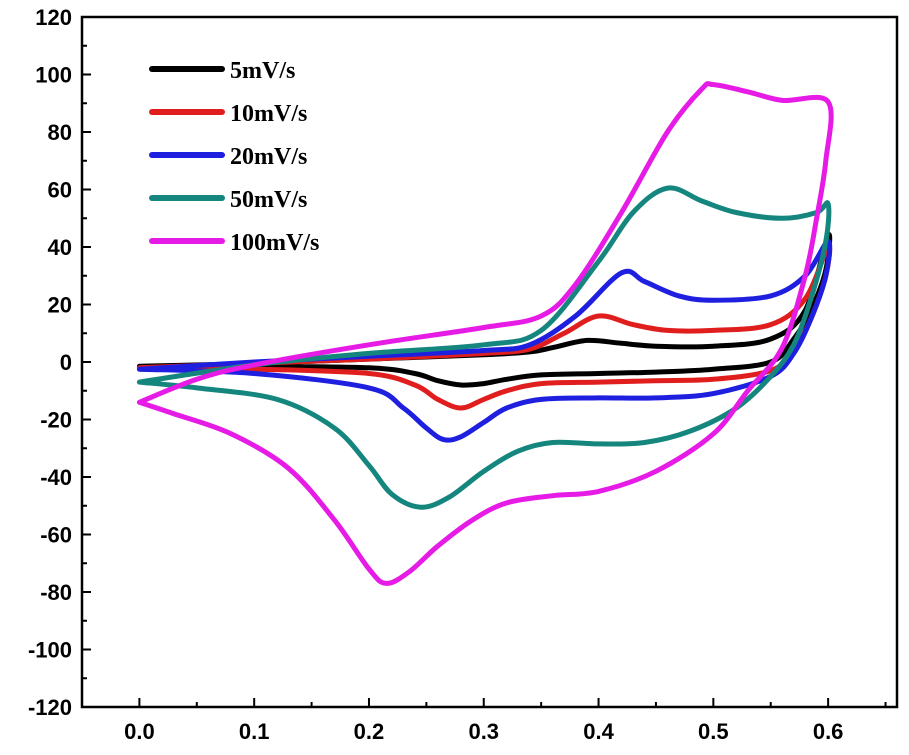 This screenshot has height=755, width=909. What do you see at coordinates (53, 75) in the screenshot?
I see `y-tick-label: 100` at bounding box center [53, 75].